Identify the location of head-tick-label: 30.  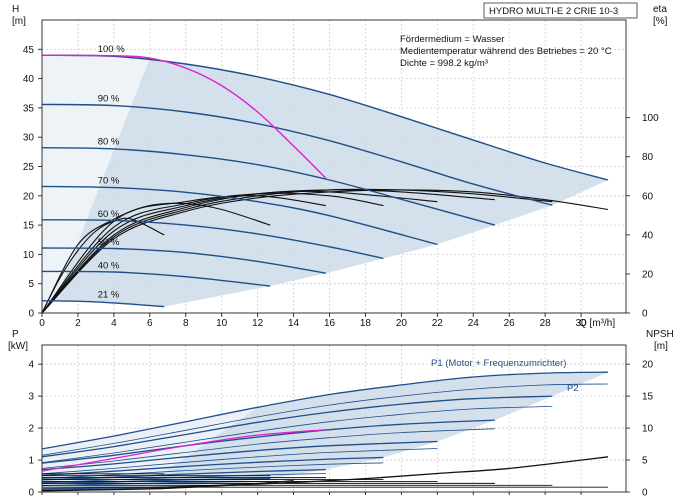
(29, 138).